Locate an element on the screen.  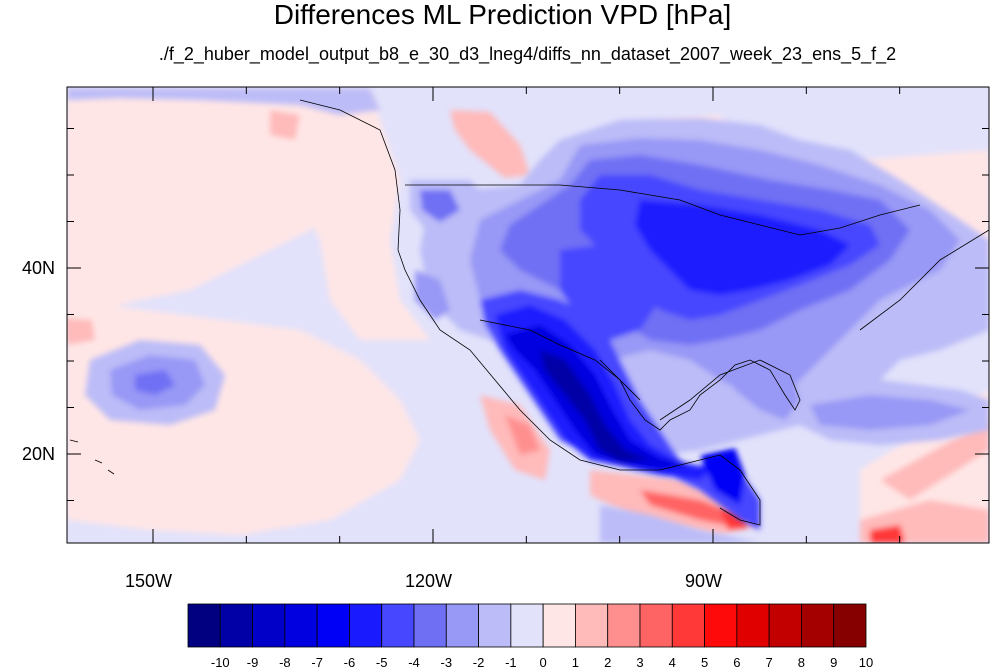
colorbar-label: -7 is located at coordinates (317, 662).